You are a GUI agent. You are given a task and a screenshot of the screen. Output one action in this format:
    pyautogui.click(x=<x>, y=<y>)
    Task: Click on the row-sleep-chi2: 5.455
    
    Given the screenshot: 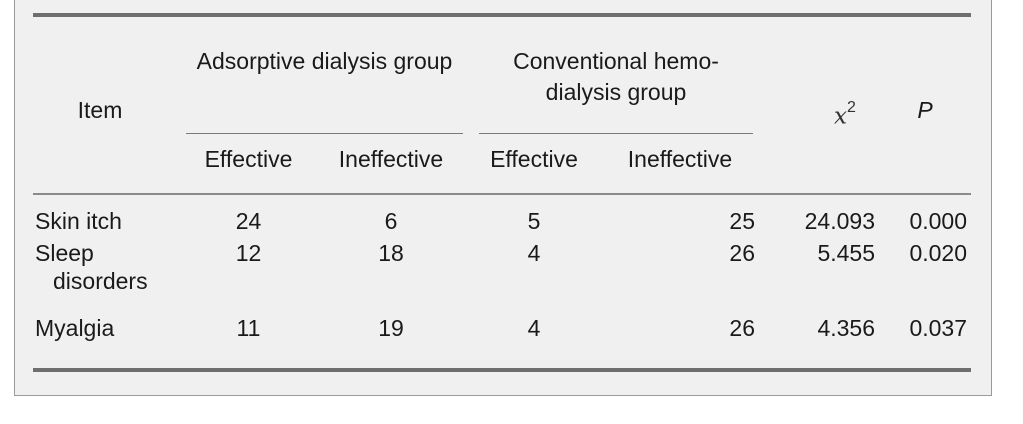 What is the action you would take?
    pyautogui.click(x=846, y=253)
    